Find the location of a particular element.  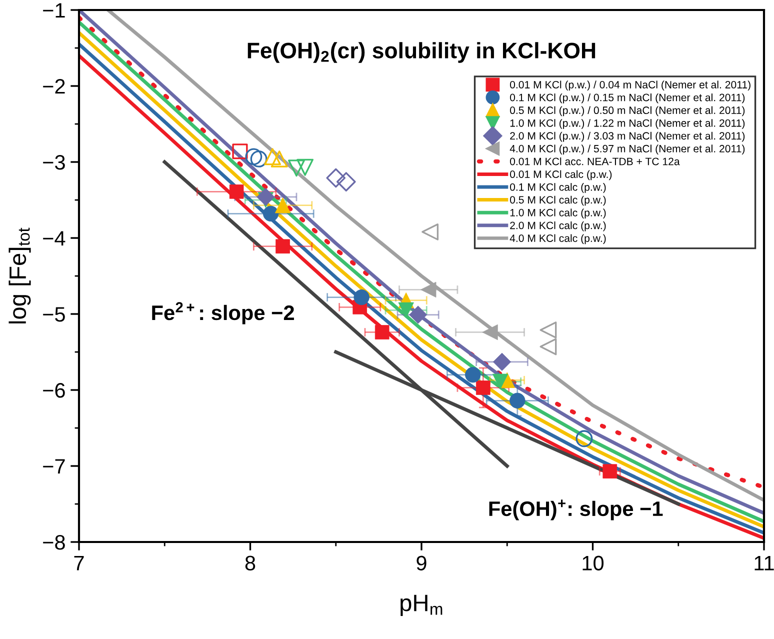

y-axis-title: log [Fe]$_{tot}$ is located at coordinates (19, 276).